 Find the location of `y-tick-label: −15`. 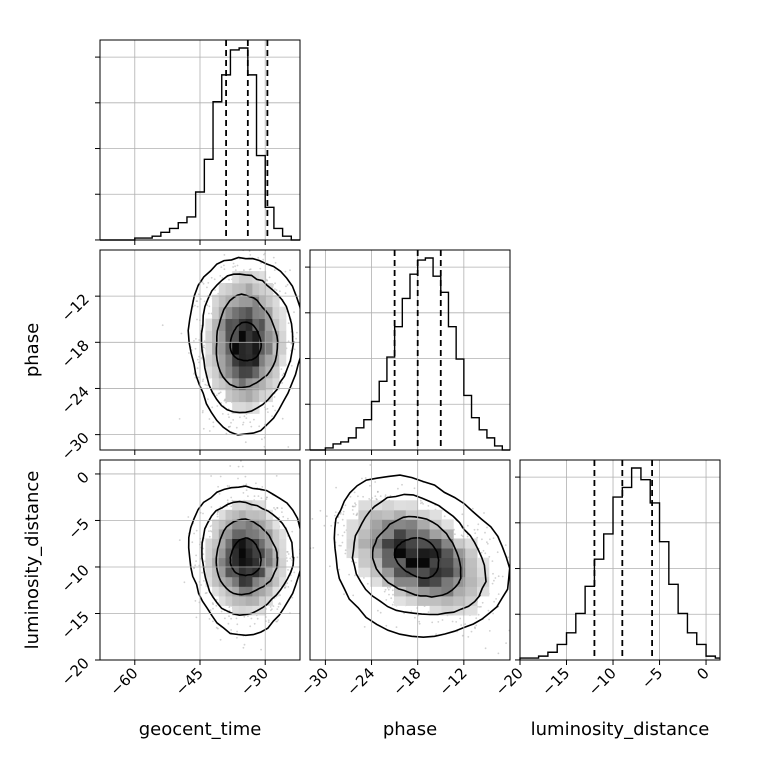

y-tick-label: −15 is located at coordinates (75, 625).